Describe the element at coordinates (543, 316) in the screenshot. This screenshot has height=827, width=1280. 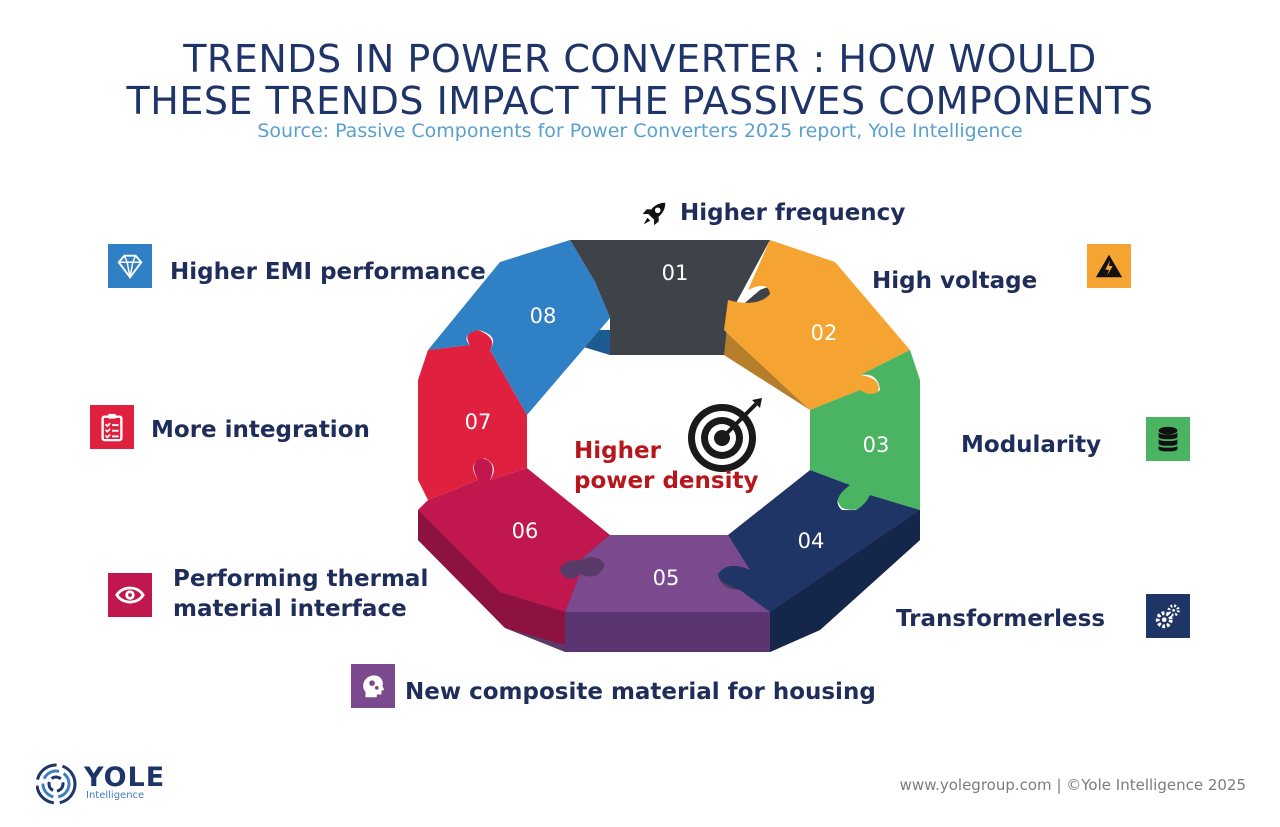
I see `segment-number-08: 08` at that location.